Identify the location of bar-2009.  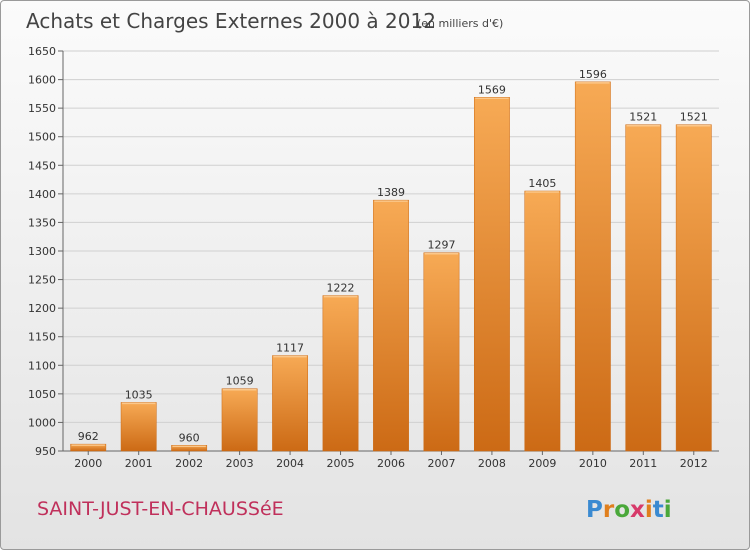
(542, 321).